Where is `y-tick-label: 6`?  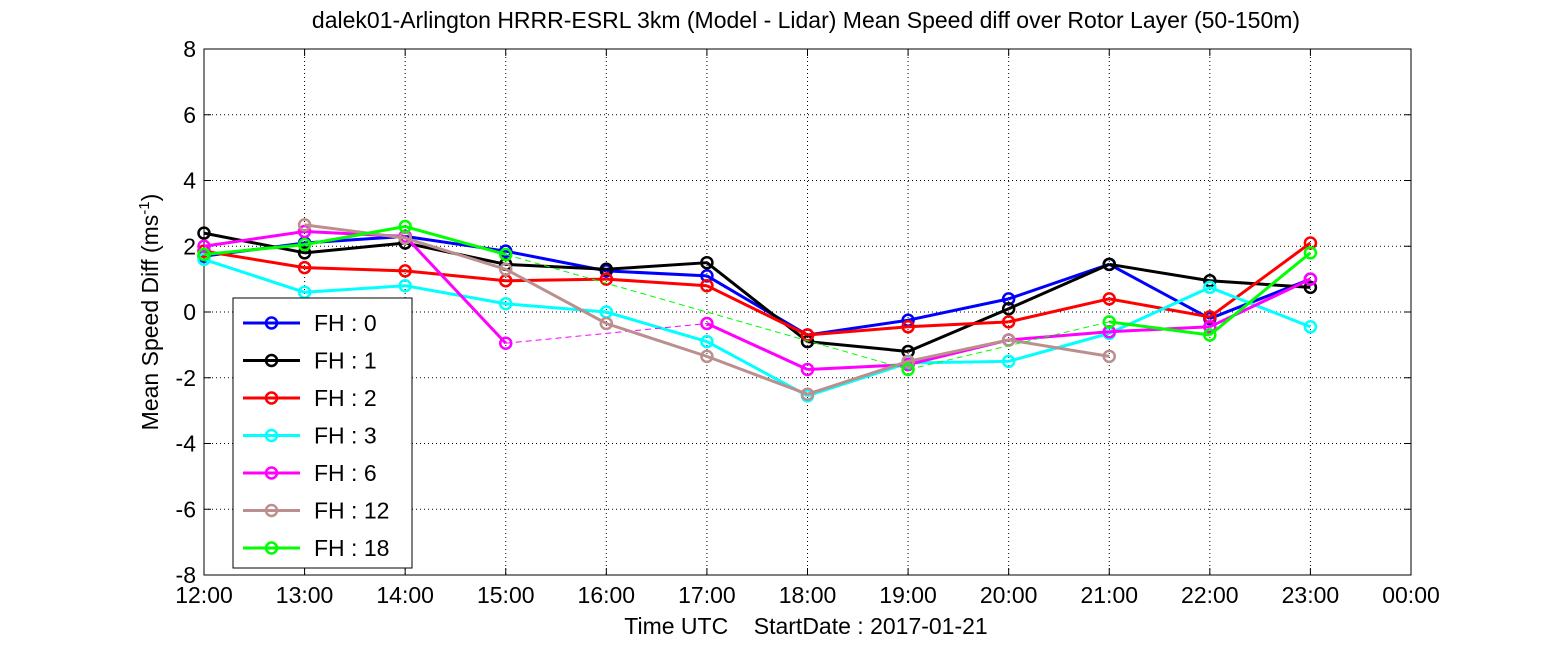
y-tick-label: 6 is located at coordinates (189, 115).